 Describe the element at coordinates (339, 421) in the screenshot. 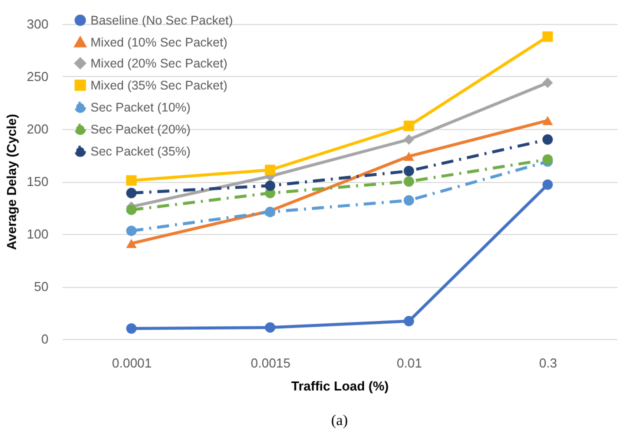

I see `text: (a)` at that location.